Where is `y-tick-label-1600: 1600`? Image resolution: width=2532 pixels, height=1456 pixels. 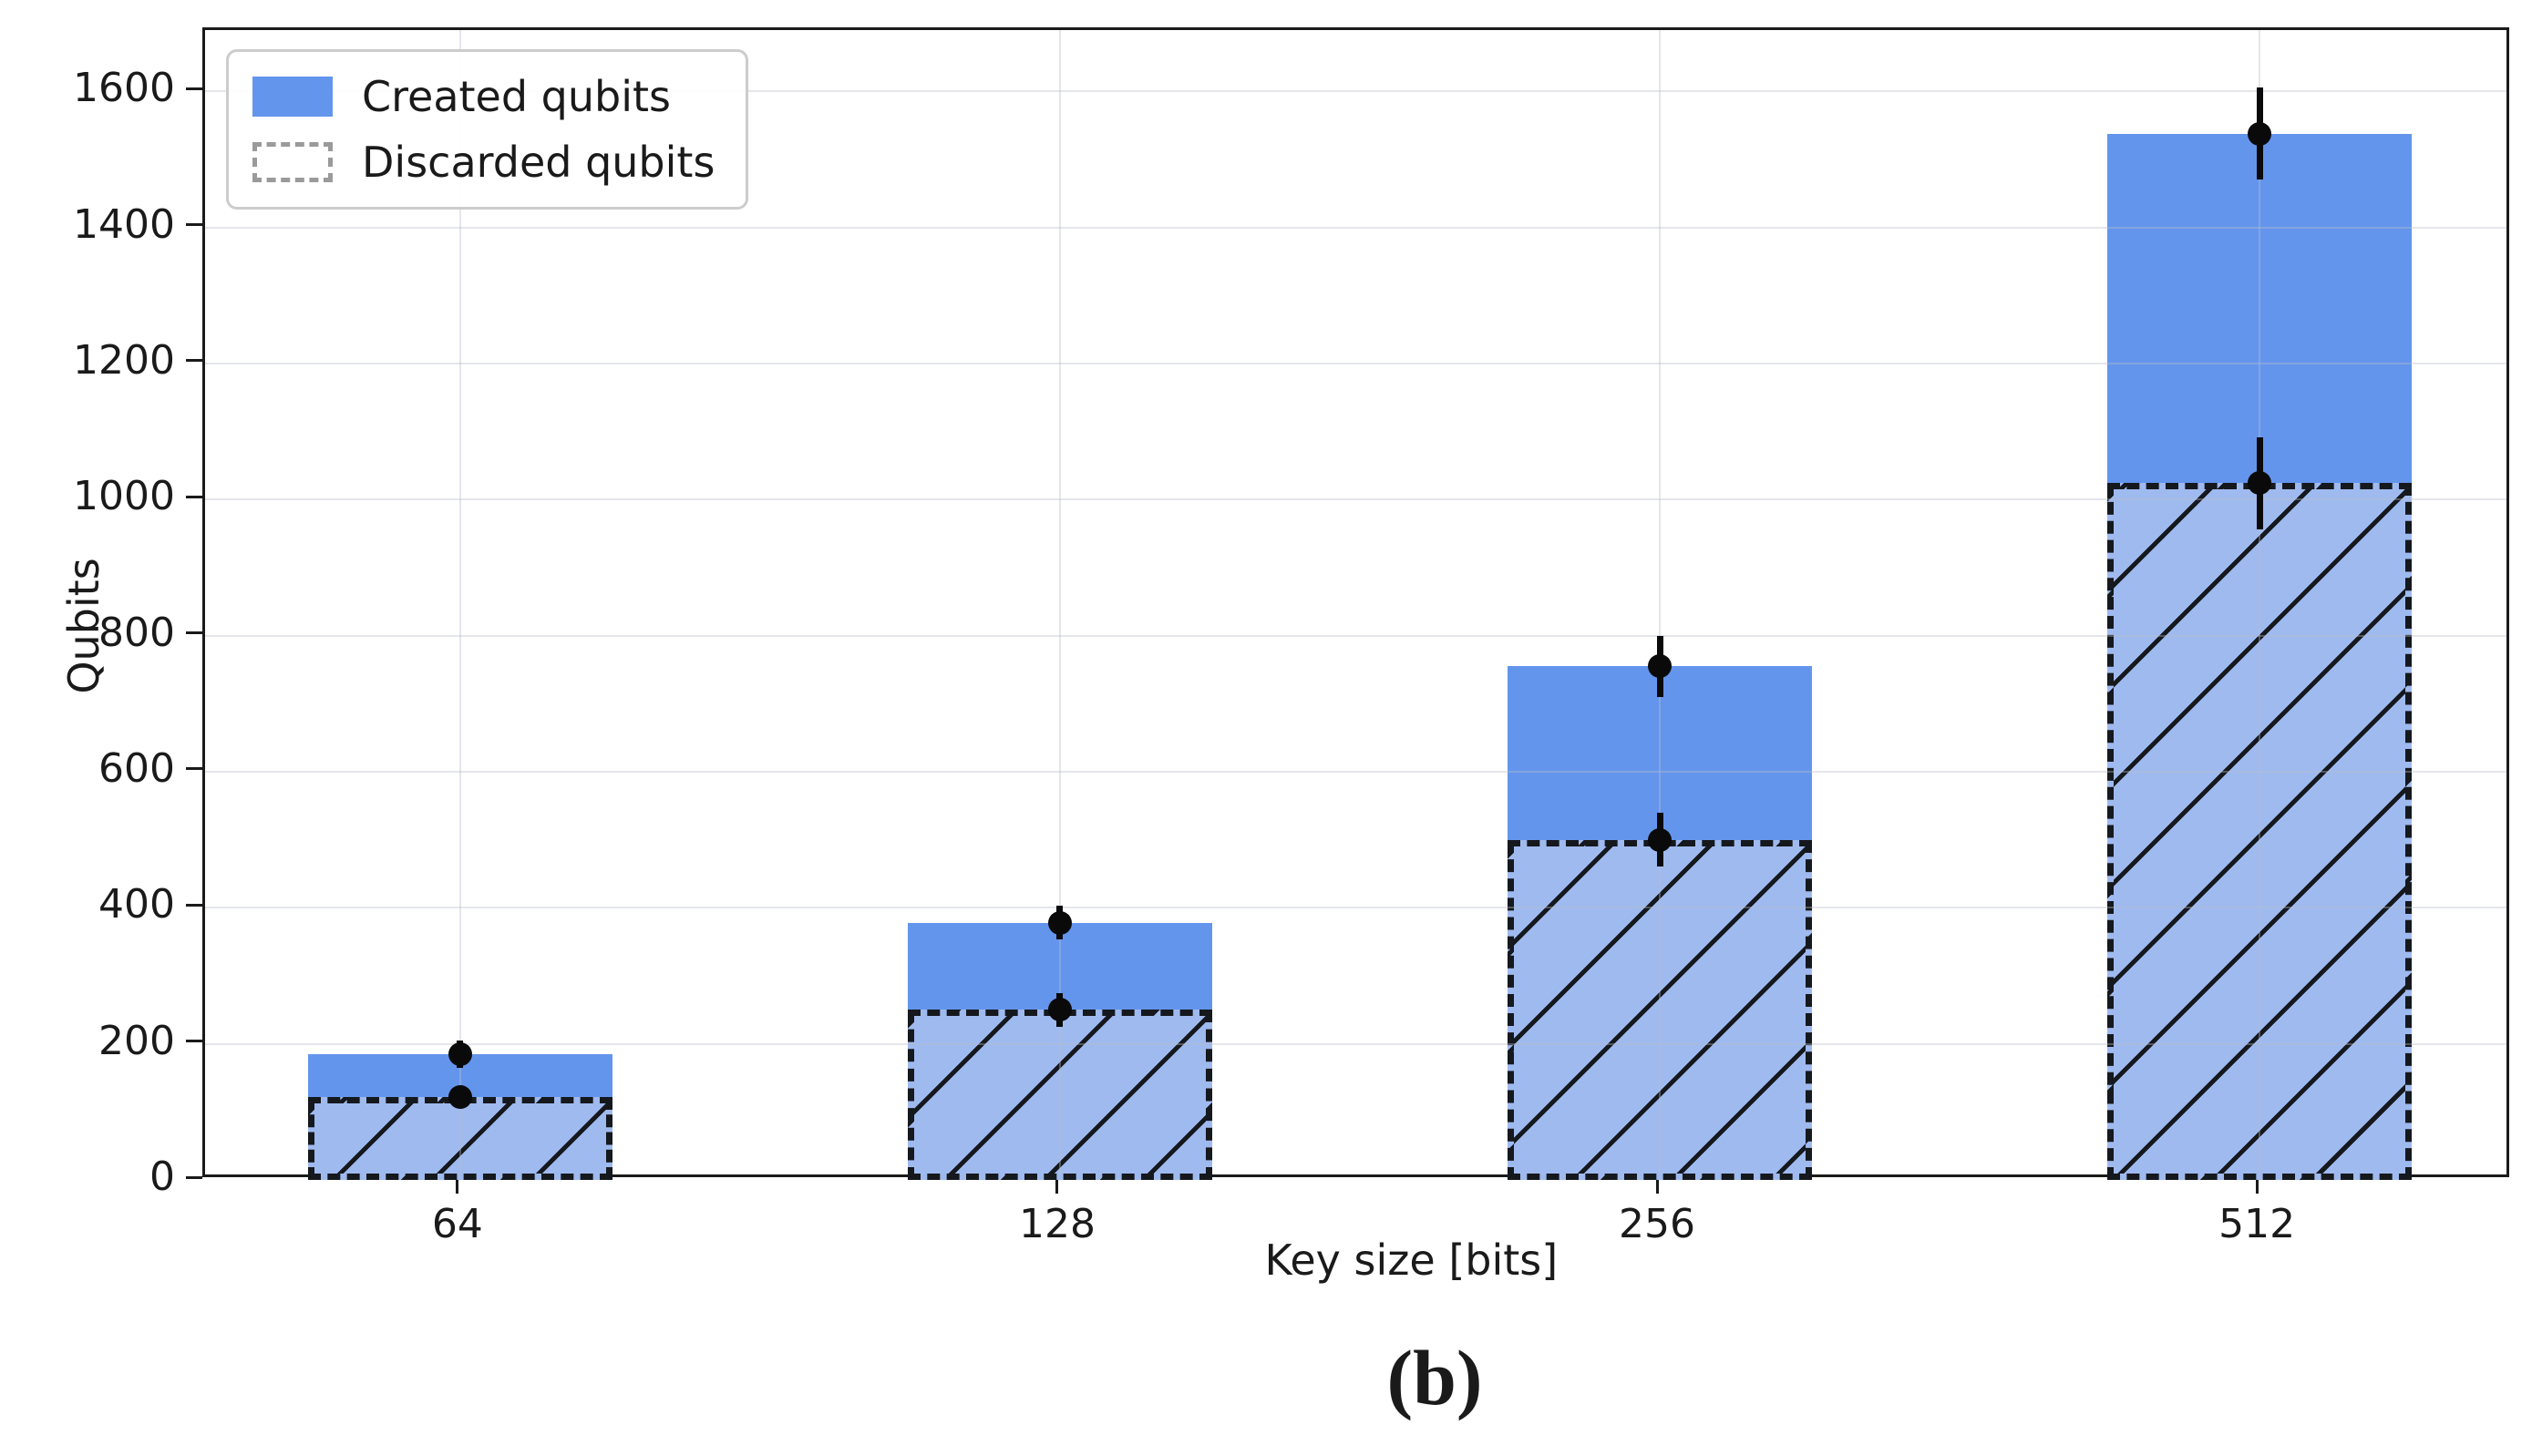 y-tick-label-1600: 1600 is located at coordinates (124, 88).